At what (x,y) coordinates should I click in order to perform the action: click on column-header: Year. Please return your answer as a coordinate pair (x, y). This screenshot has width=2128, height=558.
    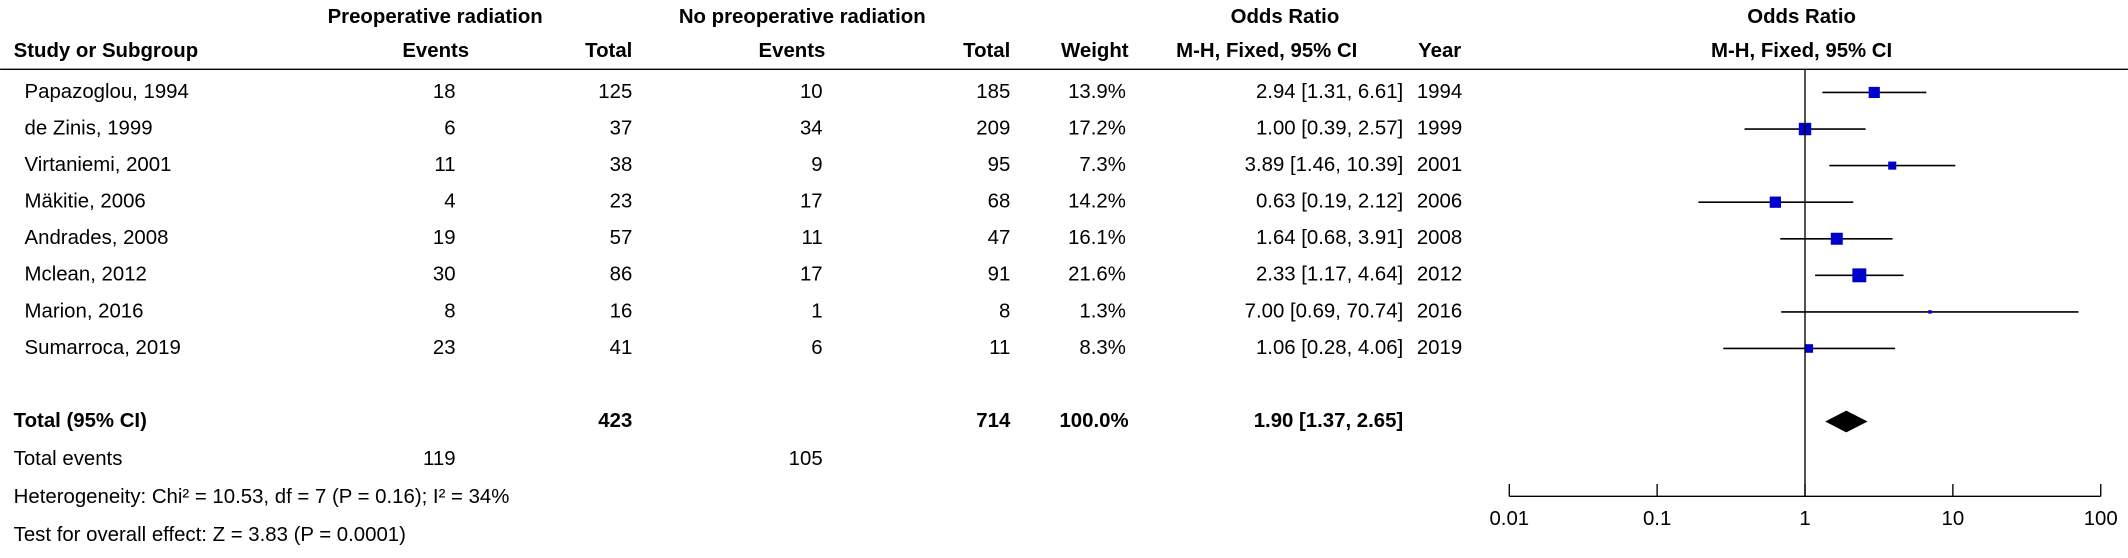
    Looking at the image, I should click on (1439, 51).